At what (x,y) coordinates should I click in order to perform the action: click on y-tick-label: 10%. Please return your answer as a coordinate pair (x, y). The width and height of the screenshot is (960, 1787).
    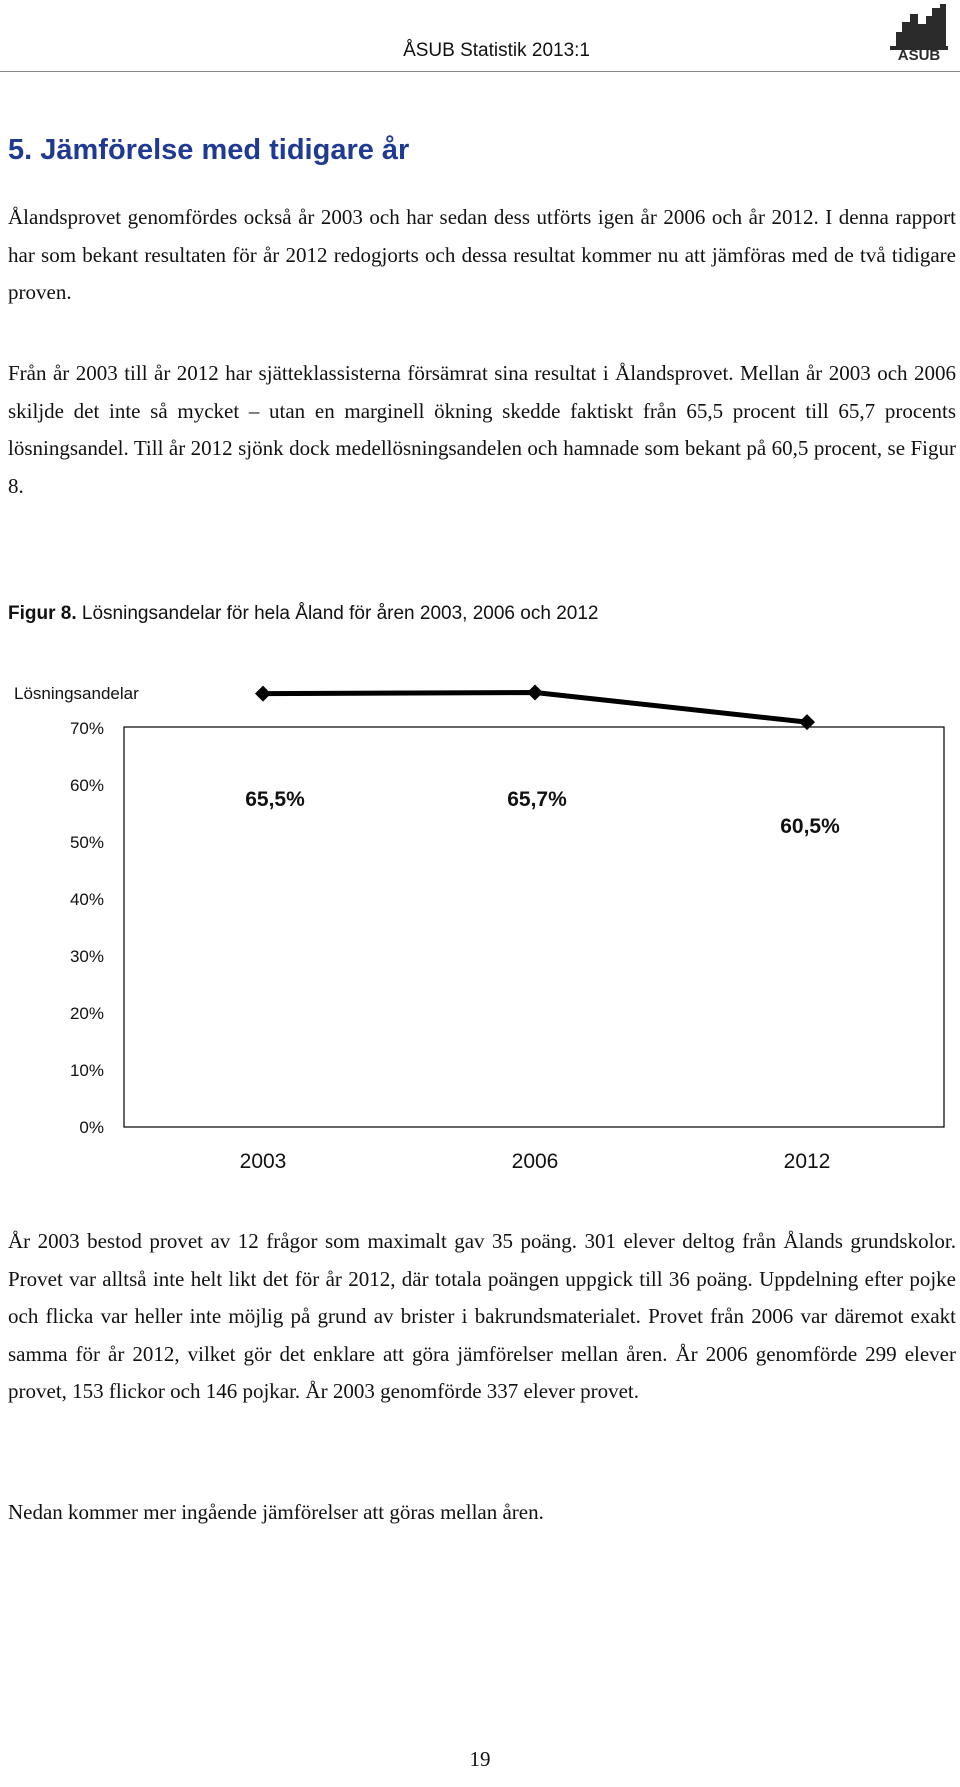
    Looking at the image, I should click on (87, 1070).